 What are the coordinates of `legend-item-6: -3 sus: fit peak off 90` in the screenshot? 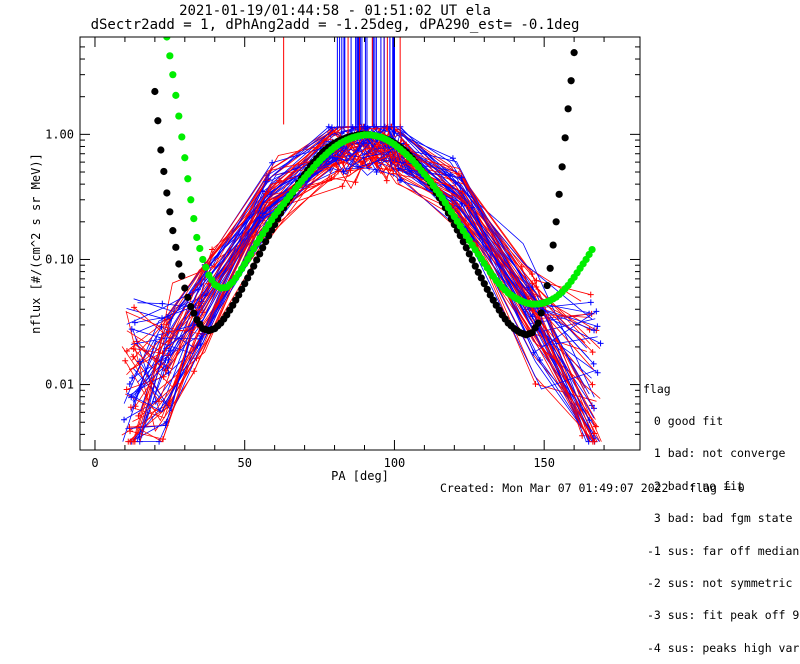 It's located at (723, 615).